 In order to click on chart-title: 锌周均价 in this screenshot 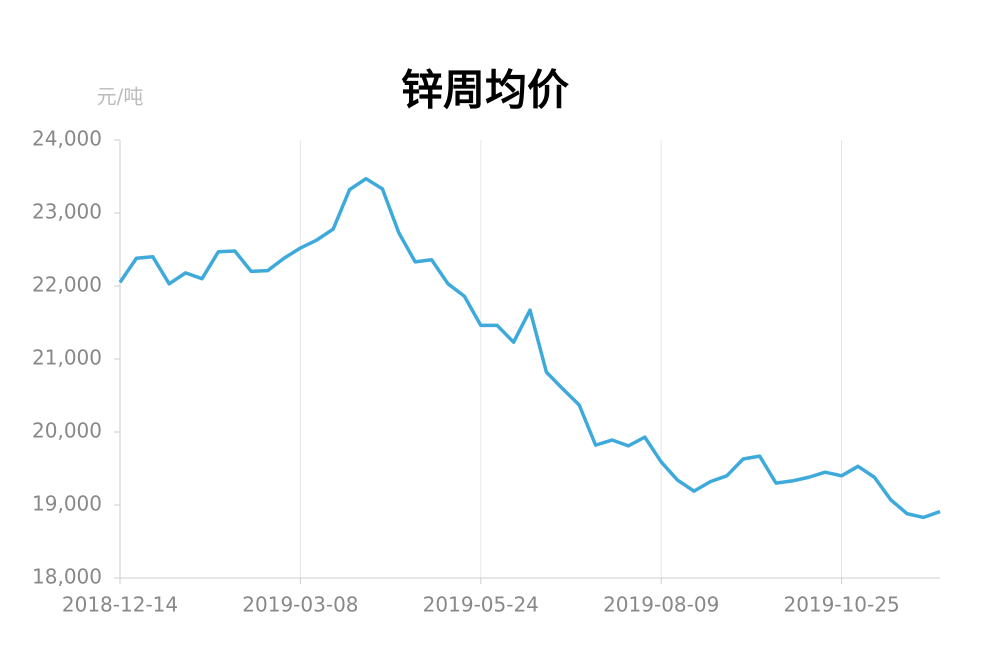, I will do `click(485, 90)`.